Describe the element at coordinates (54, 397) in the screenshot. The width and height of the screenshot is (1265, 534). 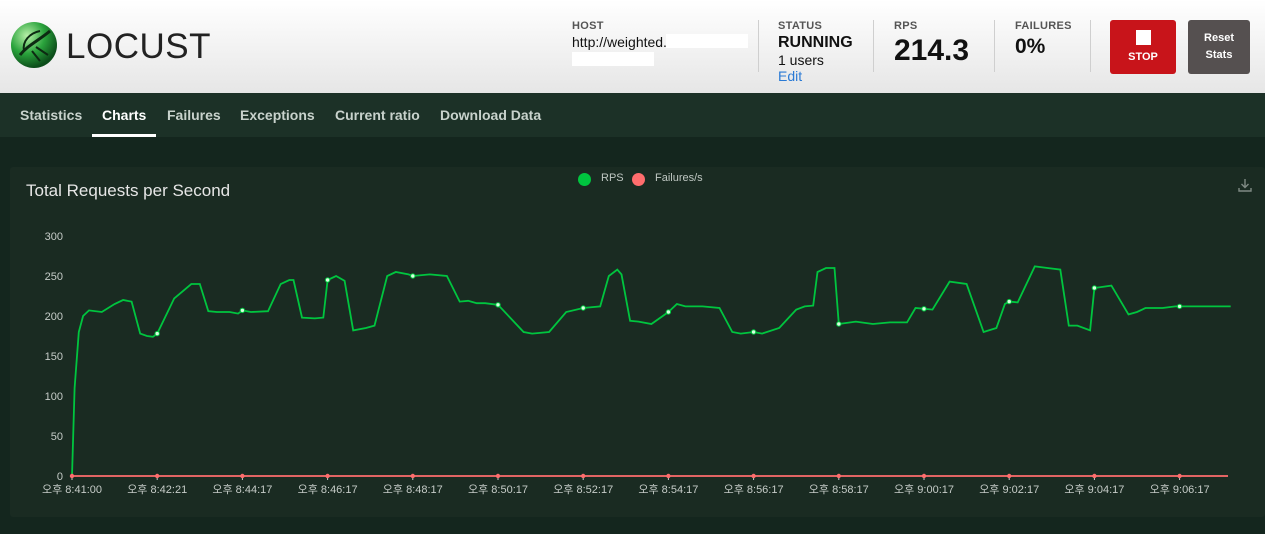
I see `y-tick-label: 100` at that location.